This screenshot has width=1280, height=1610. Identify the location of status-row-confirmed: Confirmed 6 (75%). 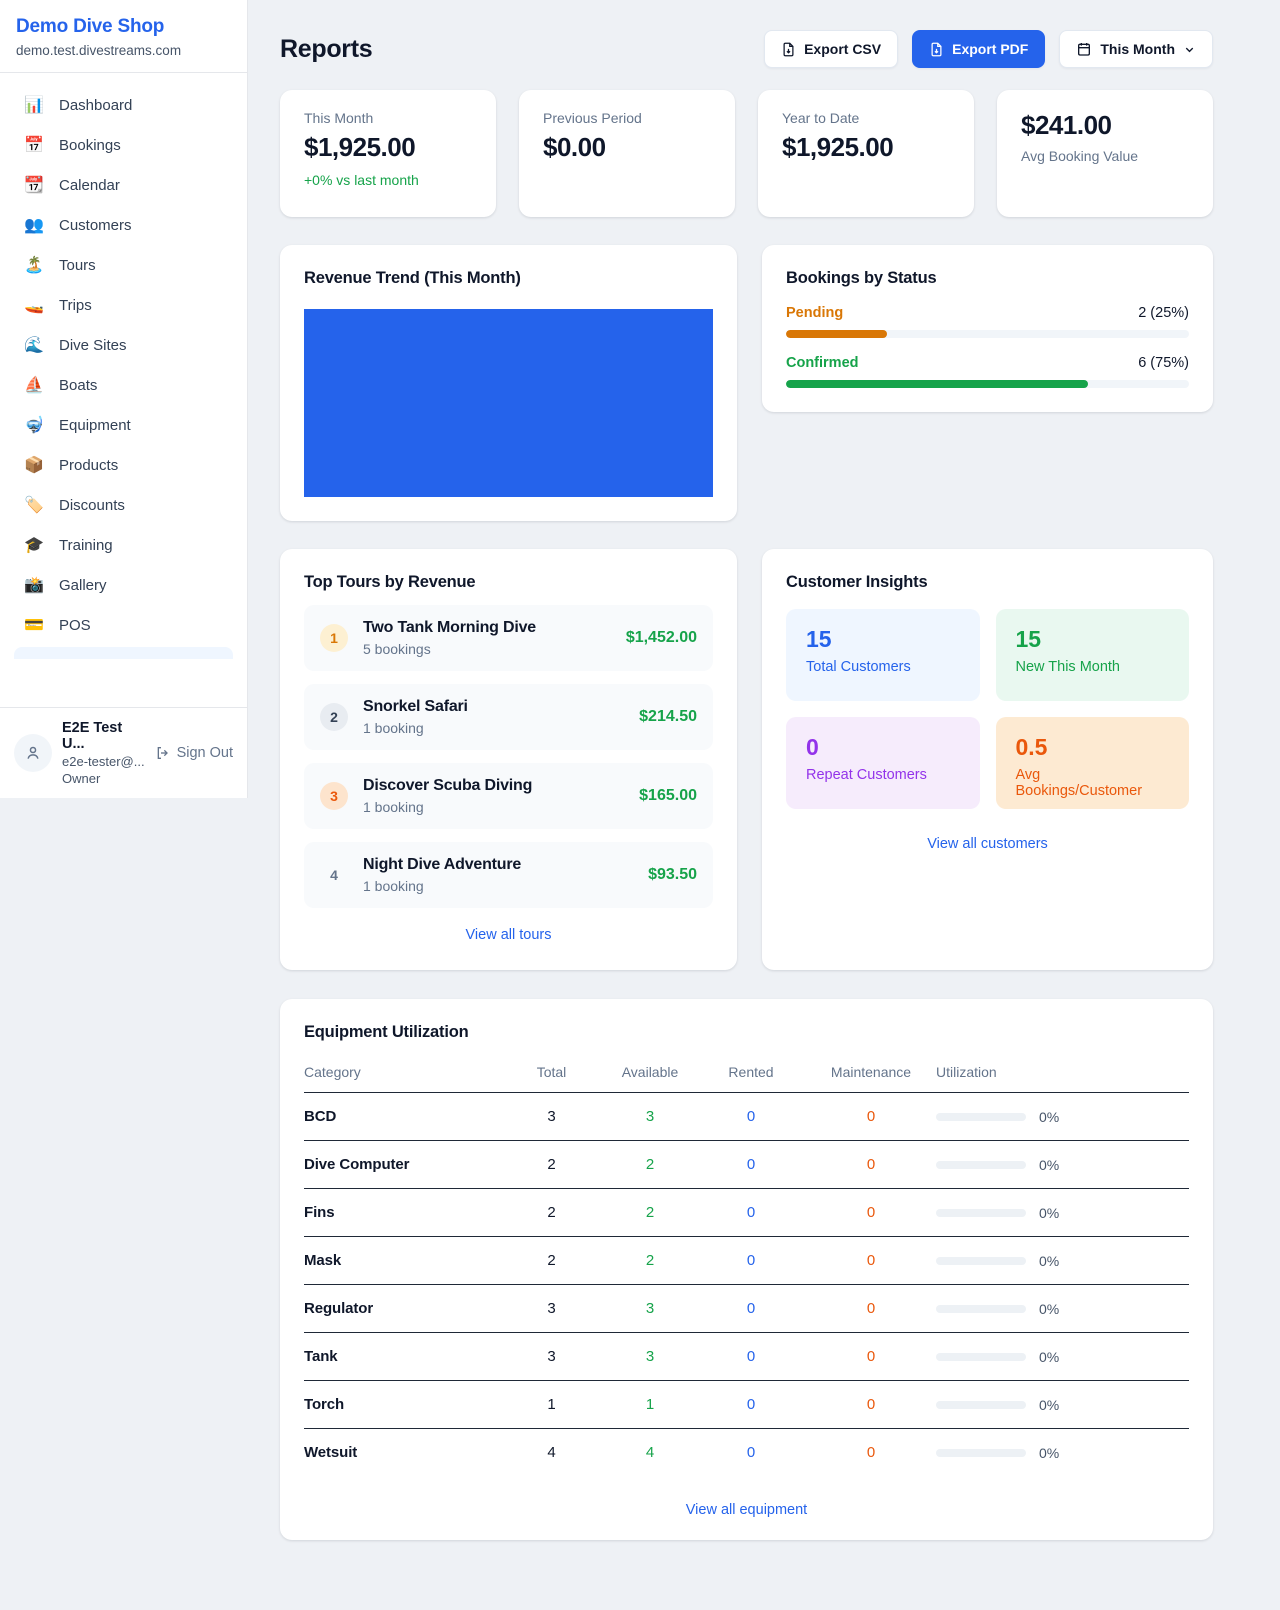
(987, 371).